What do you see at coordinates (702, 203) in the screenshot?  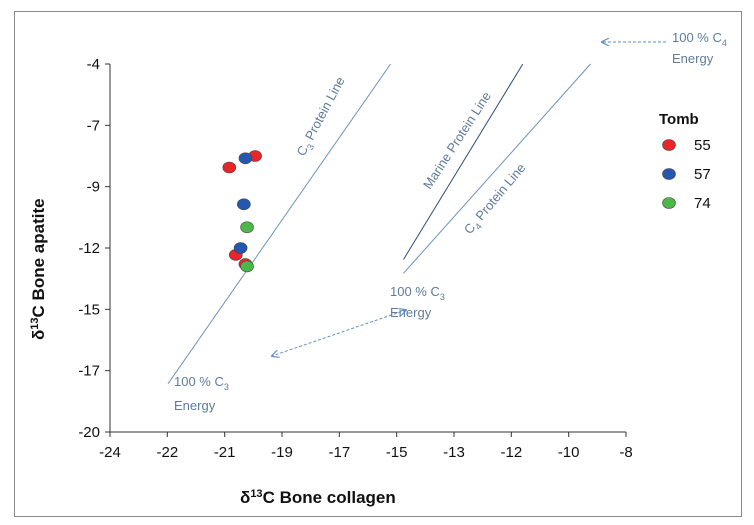 I see `legend-label-74: 74` at bounding box center [702, 203].